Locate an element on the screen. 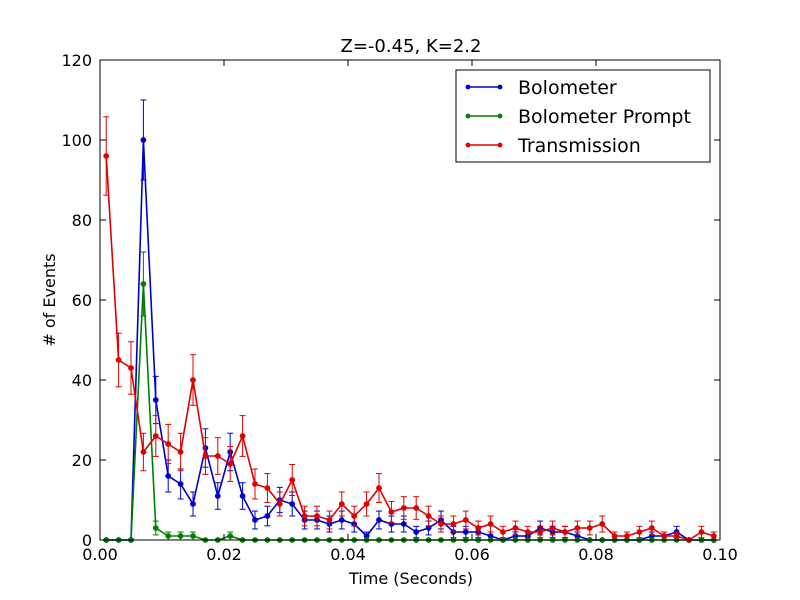 This screenshot has width=800, height=600. y-axis-label: # of Events is located at coordinates (49, 299).